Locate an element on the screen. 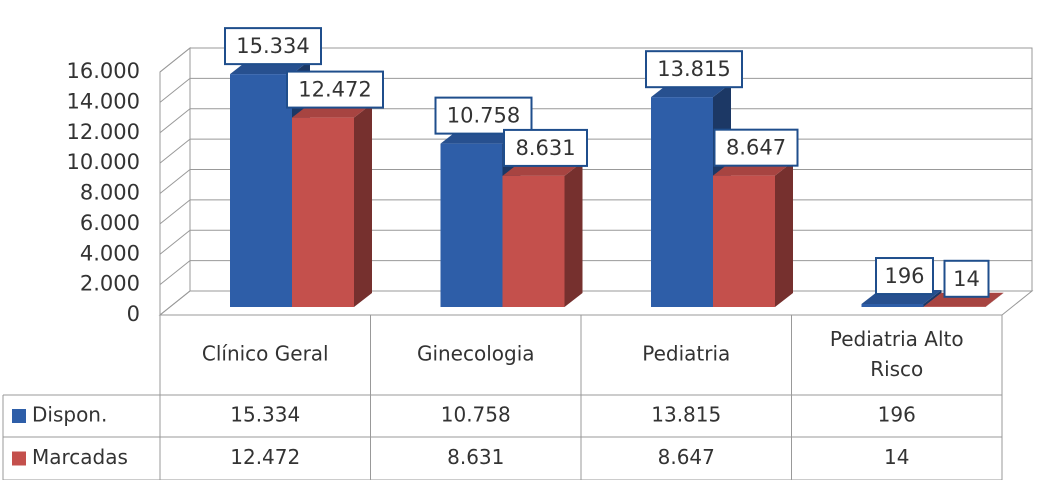  value-label: 14 is located at coordinates (966, 279).